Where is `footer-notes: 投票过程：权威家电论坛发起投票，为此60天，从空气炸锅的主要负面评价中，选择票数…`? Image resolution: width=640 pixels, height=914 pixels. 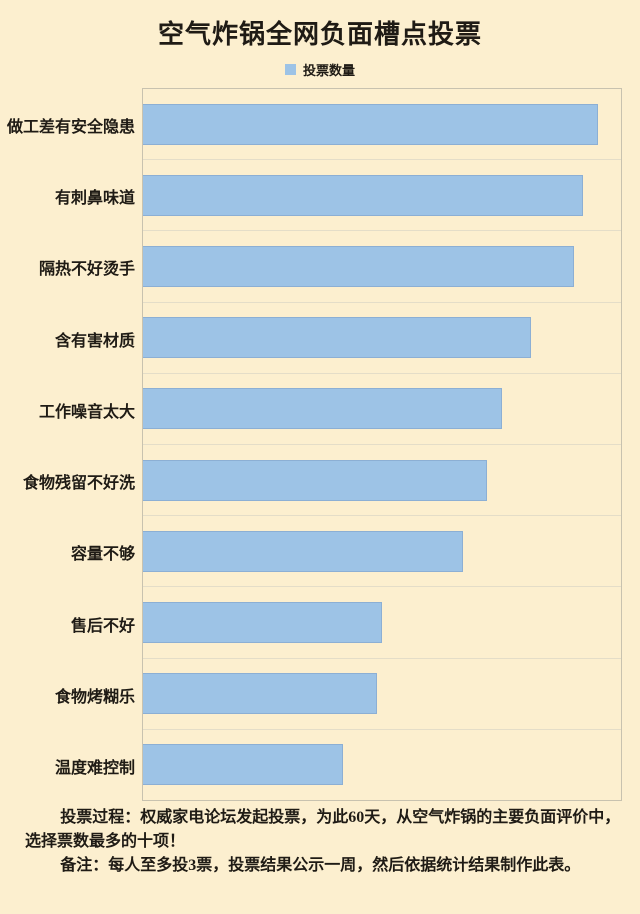
footer-notes: 投票过程：权威家电论坛发起投票，为此60天，从空气炸锅的主要负面评价中，选择票数… is located at coordinates (323, 842).